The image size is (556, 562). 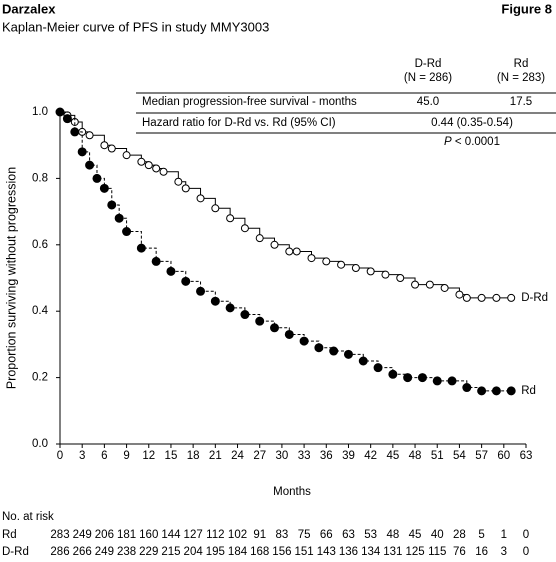 I want to click on y-tick-label: 0.0, so click(x=40, y=444).